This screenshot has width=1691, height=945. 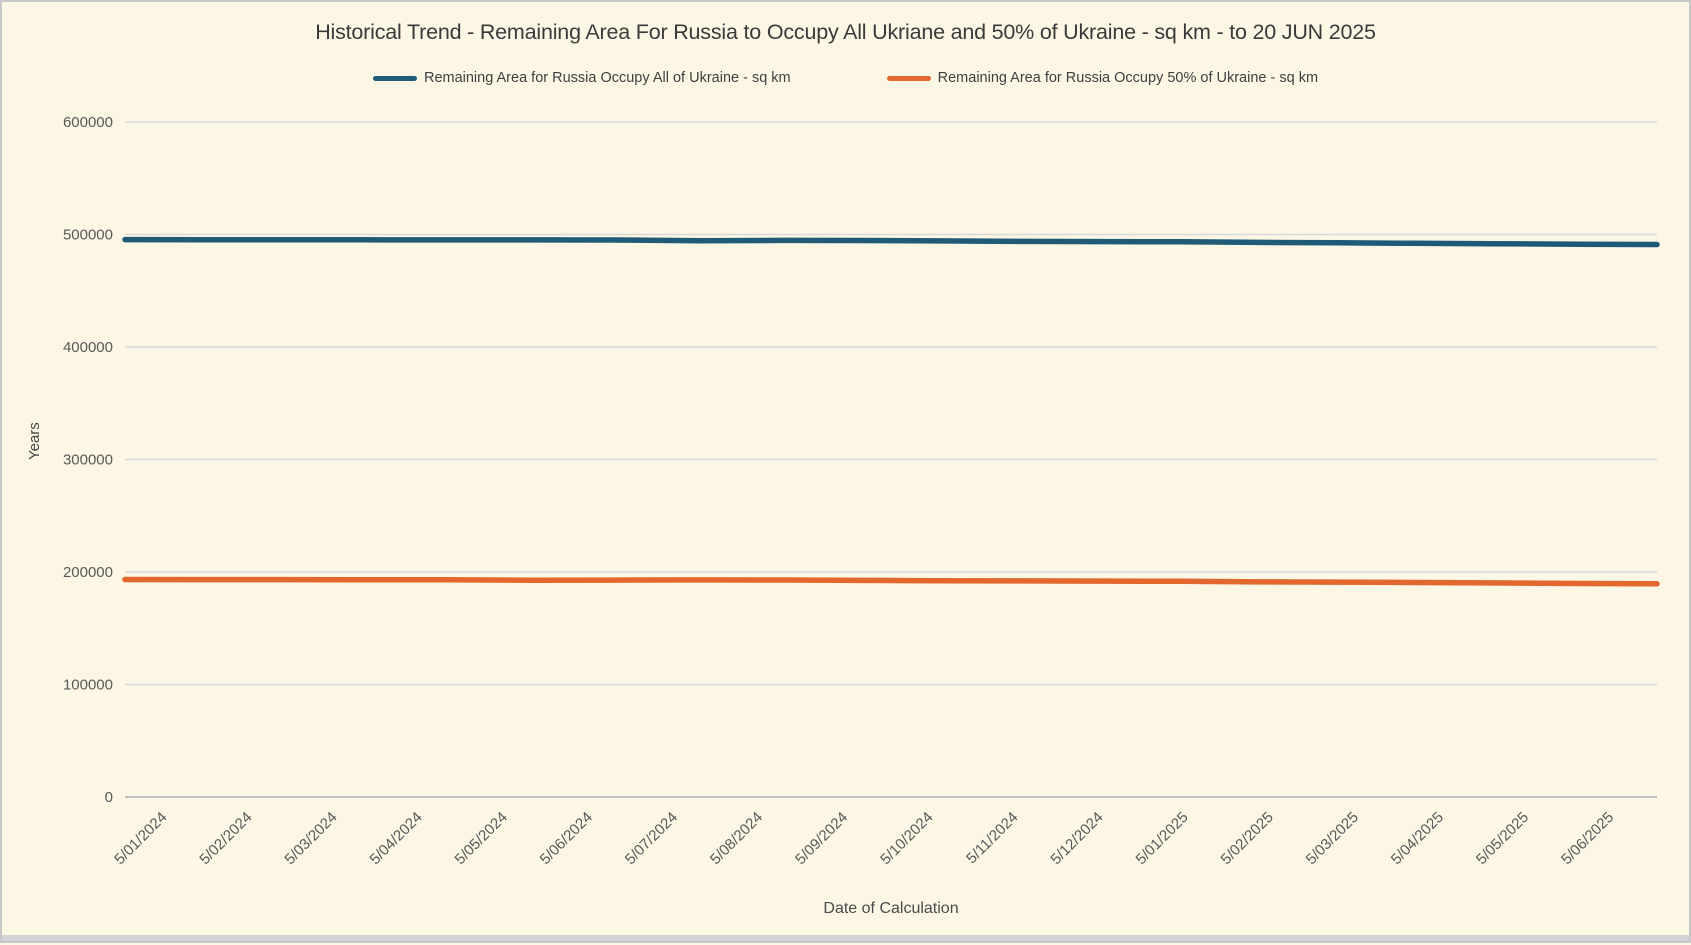 What do you see at coordinates (88, 347) in the screenshot?
I see `y-tick-label: 400000` at bounding box center [88, 347].